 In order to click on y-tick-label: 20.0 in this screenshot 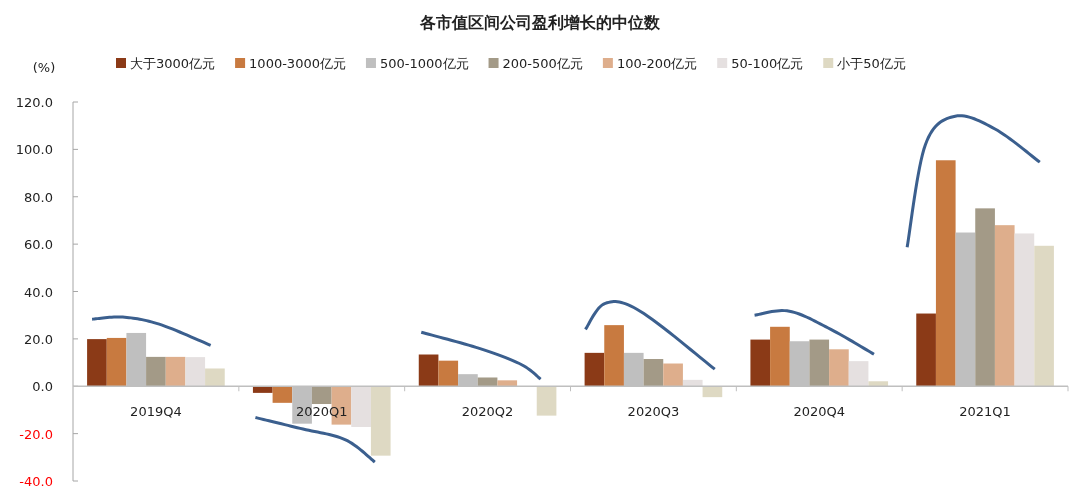, I will do `click(38, 339)`.